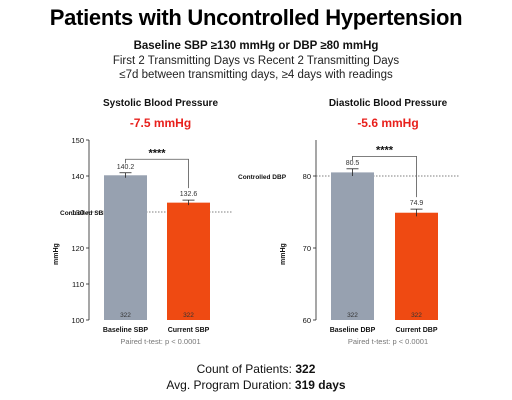  Describe the element at coordinates (77, 140) in the screenshot. I see `y-tick-label: 150` at that location.